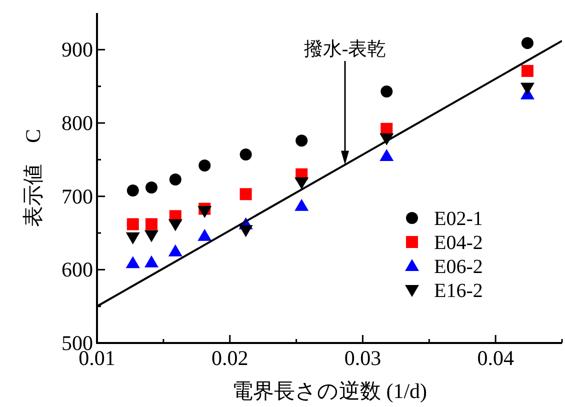 This screenshot has width=565, height=407. What do you see at coordinates (33, 178) in the screenshot?
I see `y-axis-title: 表示値 C` at bounding box center [33, 178].